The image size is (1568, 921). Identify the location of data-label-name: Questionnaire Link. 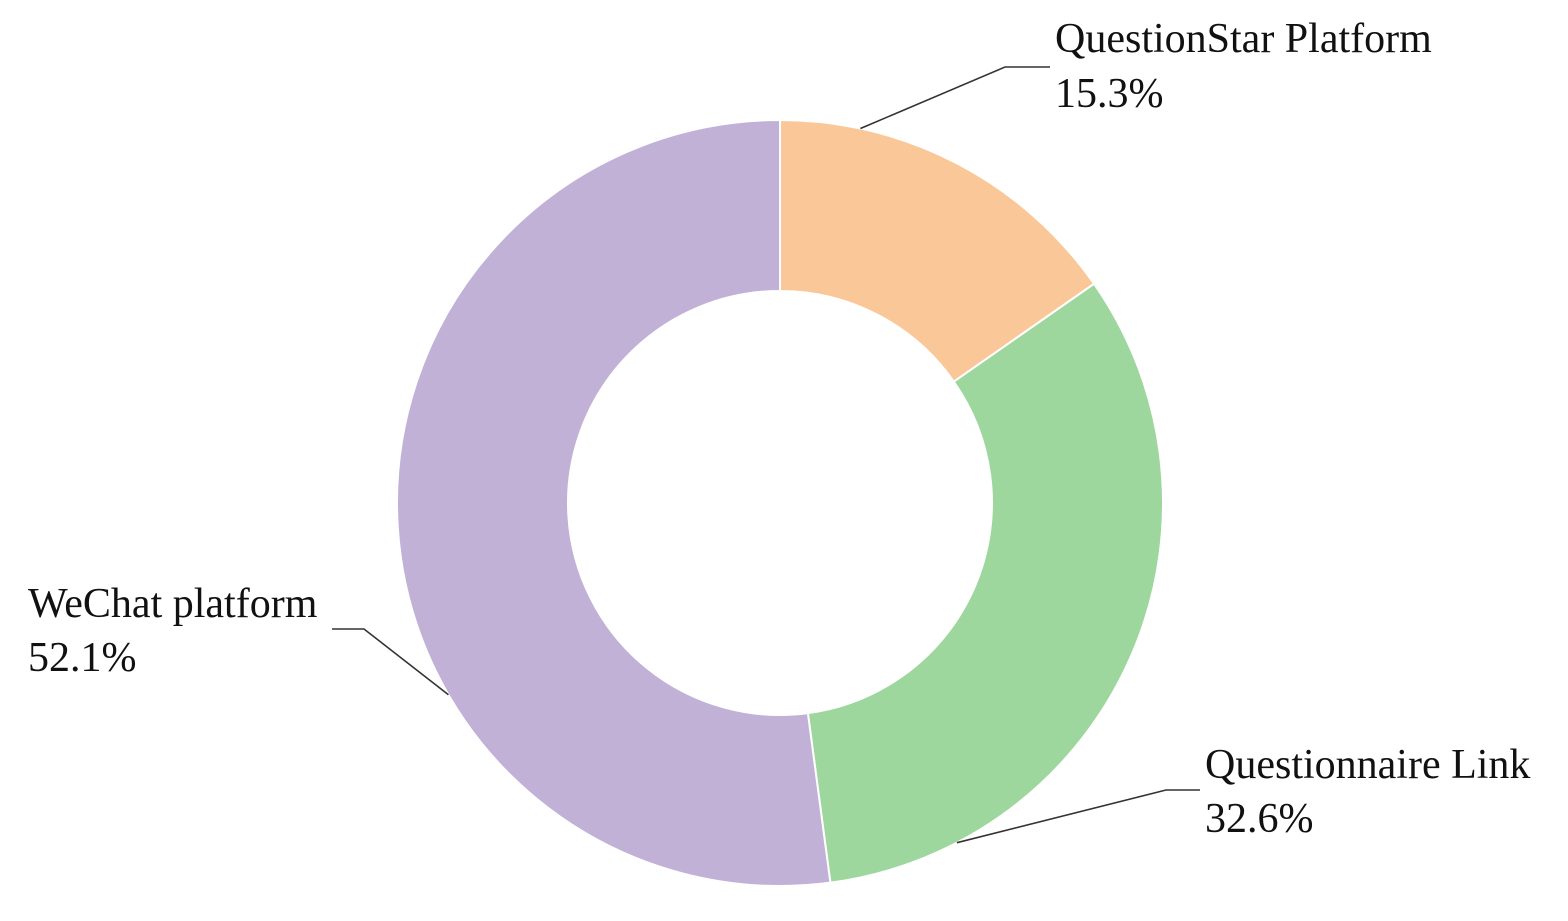
(1367, 765).